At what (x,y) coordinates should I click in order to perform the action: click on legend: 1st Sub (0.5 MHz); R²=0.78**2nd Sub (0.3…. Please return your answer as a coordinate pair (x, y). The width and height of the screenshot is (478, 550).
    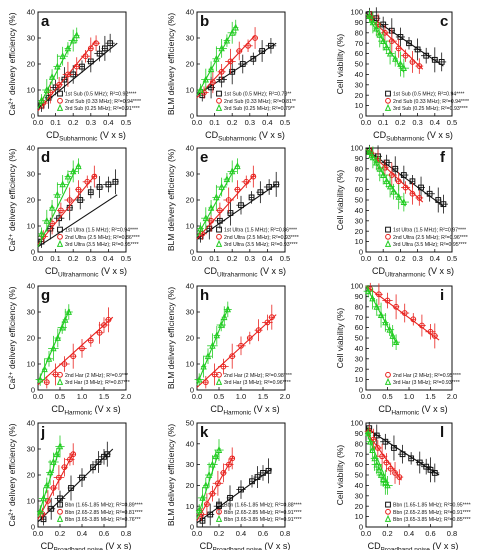
    Looking at the image, I should click on (255, 101).